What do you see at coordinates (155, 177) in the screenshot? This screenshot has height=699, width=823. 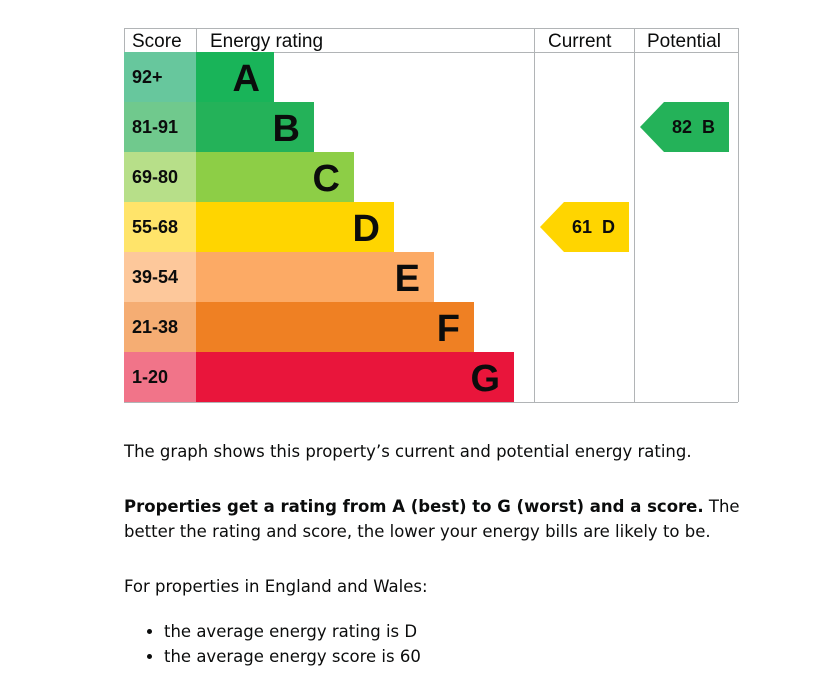 I see `band-range-label: 69-80` at bounding box center [155, 177].